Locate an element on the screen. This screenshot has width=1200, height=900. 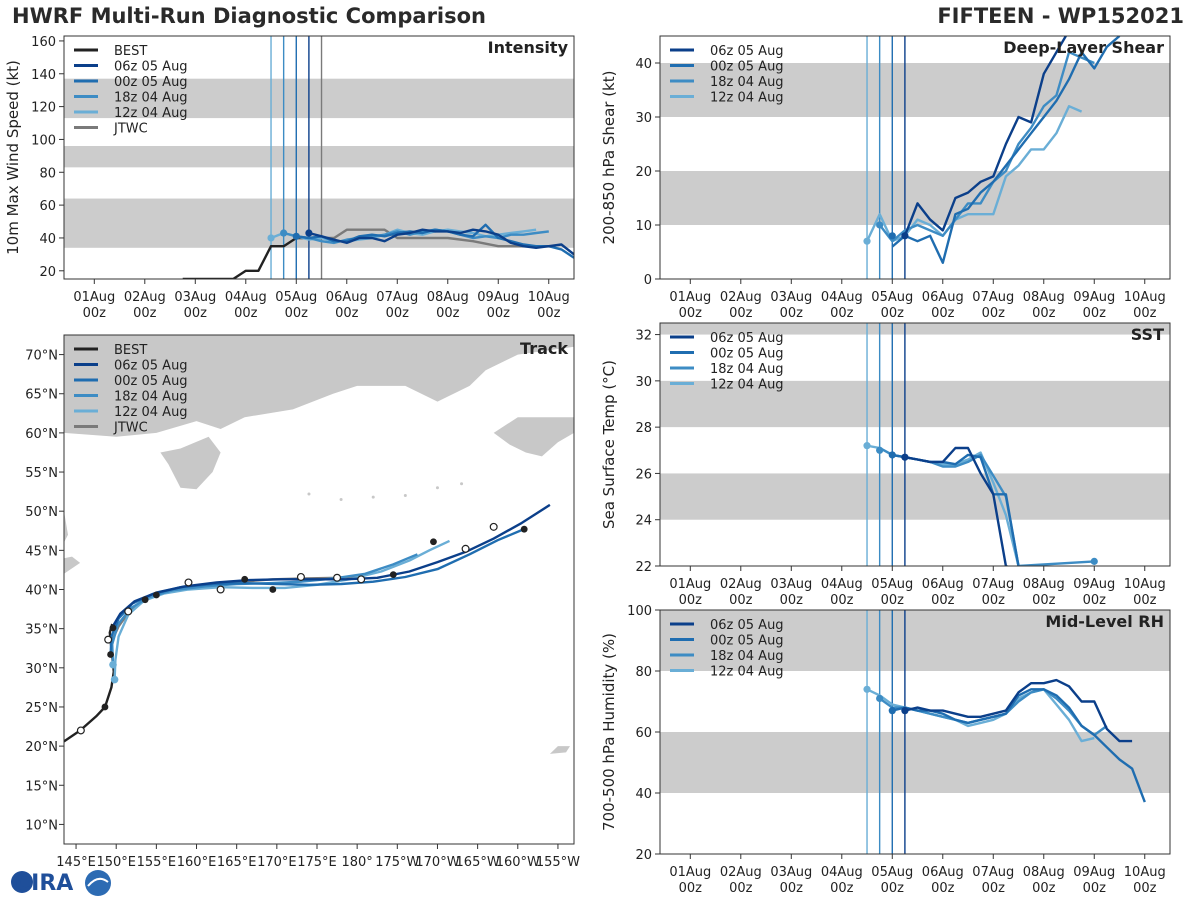
intensity-frame is located at coordinates (319, 157).